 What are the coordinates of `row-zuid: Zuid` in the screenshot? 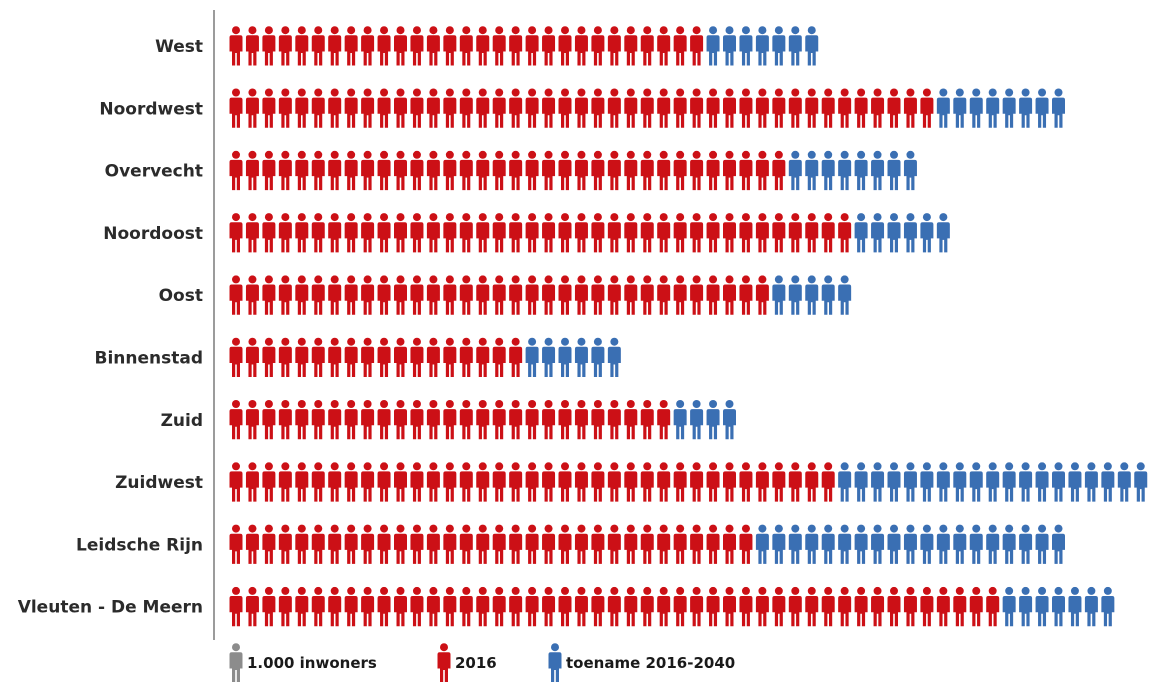 It's located at (448, 420).